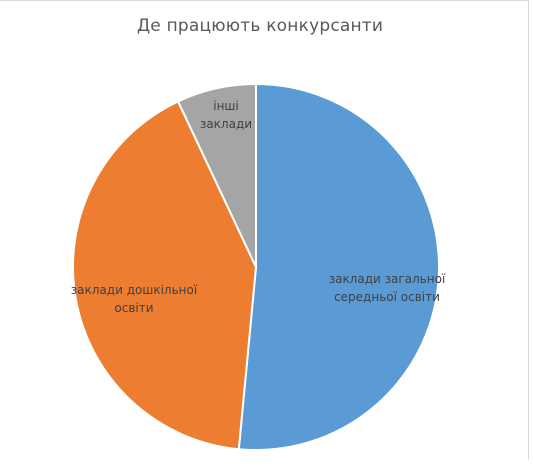 The image size is (533, 476). Describe the element at coordinates (226, 115) in the screenshot. I see `slice-label-2: інші заклади` at that location.